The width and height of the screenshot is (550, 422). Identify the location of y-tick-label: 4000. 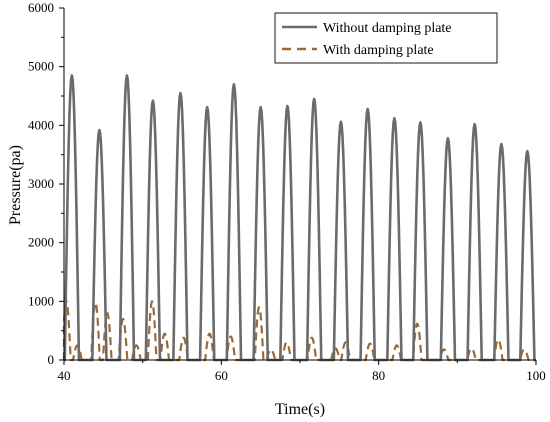
(41, 124).